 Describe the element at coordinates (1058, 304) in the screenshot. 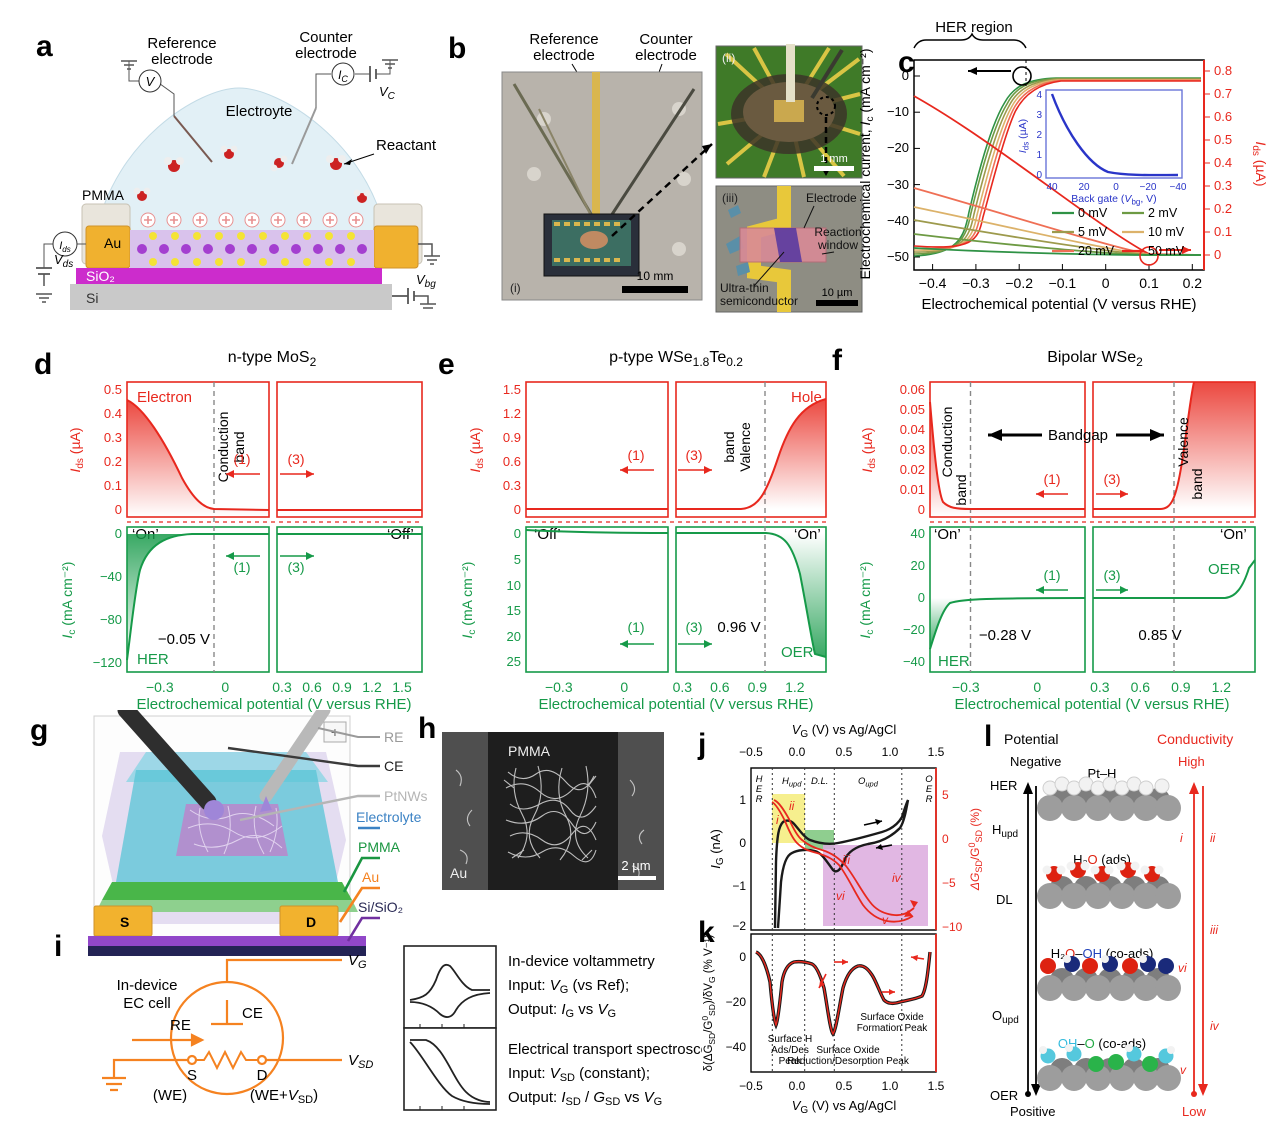

I see `c-xlabel: Electrochemical potential (V versus RHE)` at that location.